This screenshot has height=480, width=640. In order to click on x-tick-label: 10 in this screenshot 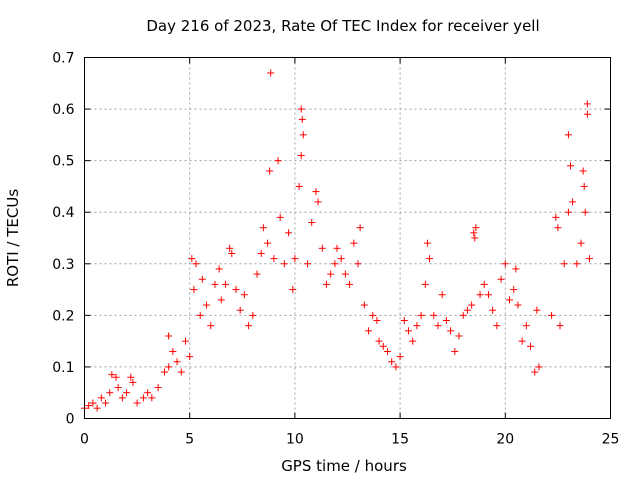, I will do `click(295, 440)`.